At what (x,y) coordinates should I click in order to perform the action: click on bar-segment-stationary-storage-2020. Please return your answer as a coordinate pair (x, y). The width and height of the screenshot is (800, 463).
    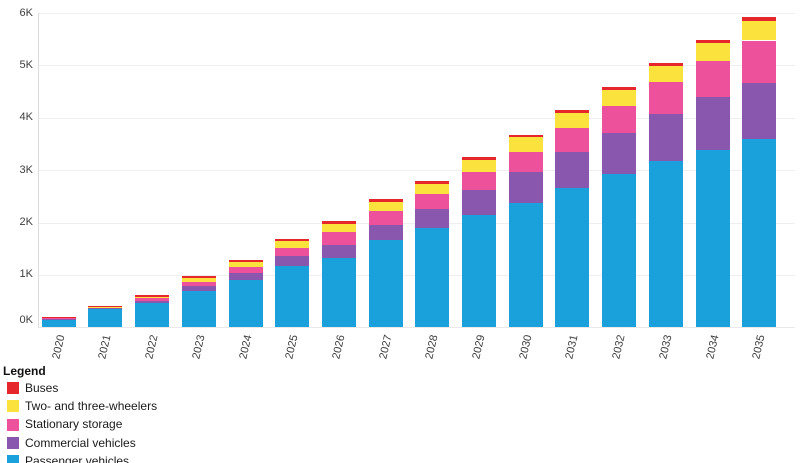
    Looking at the image, I should click on (58, 318).